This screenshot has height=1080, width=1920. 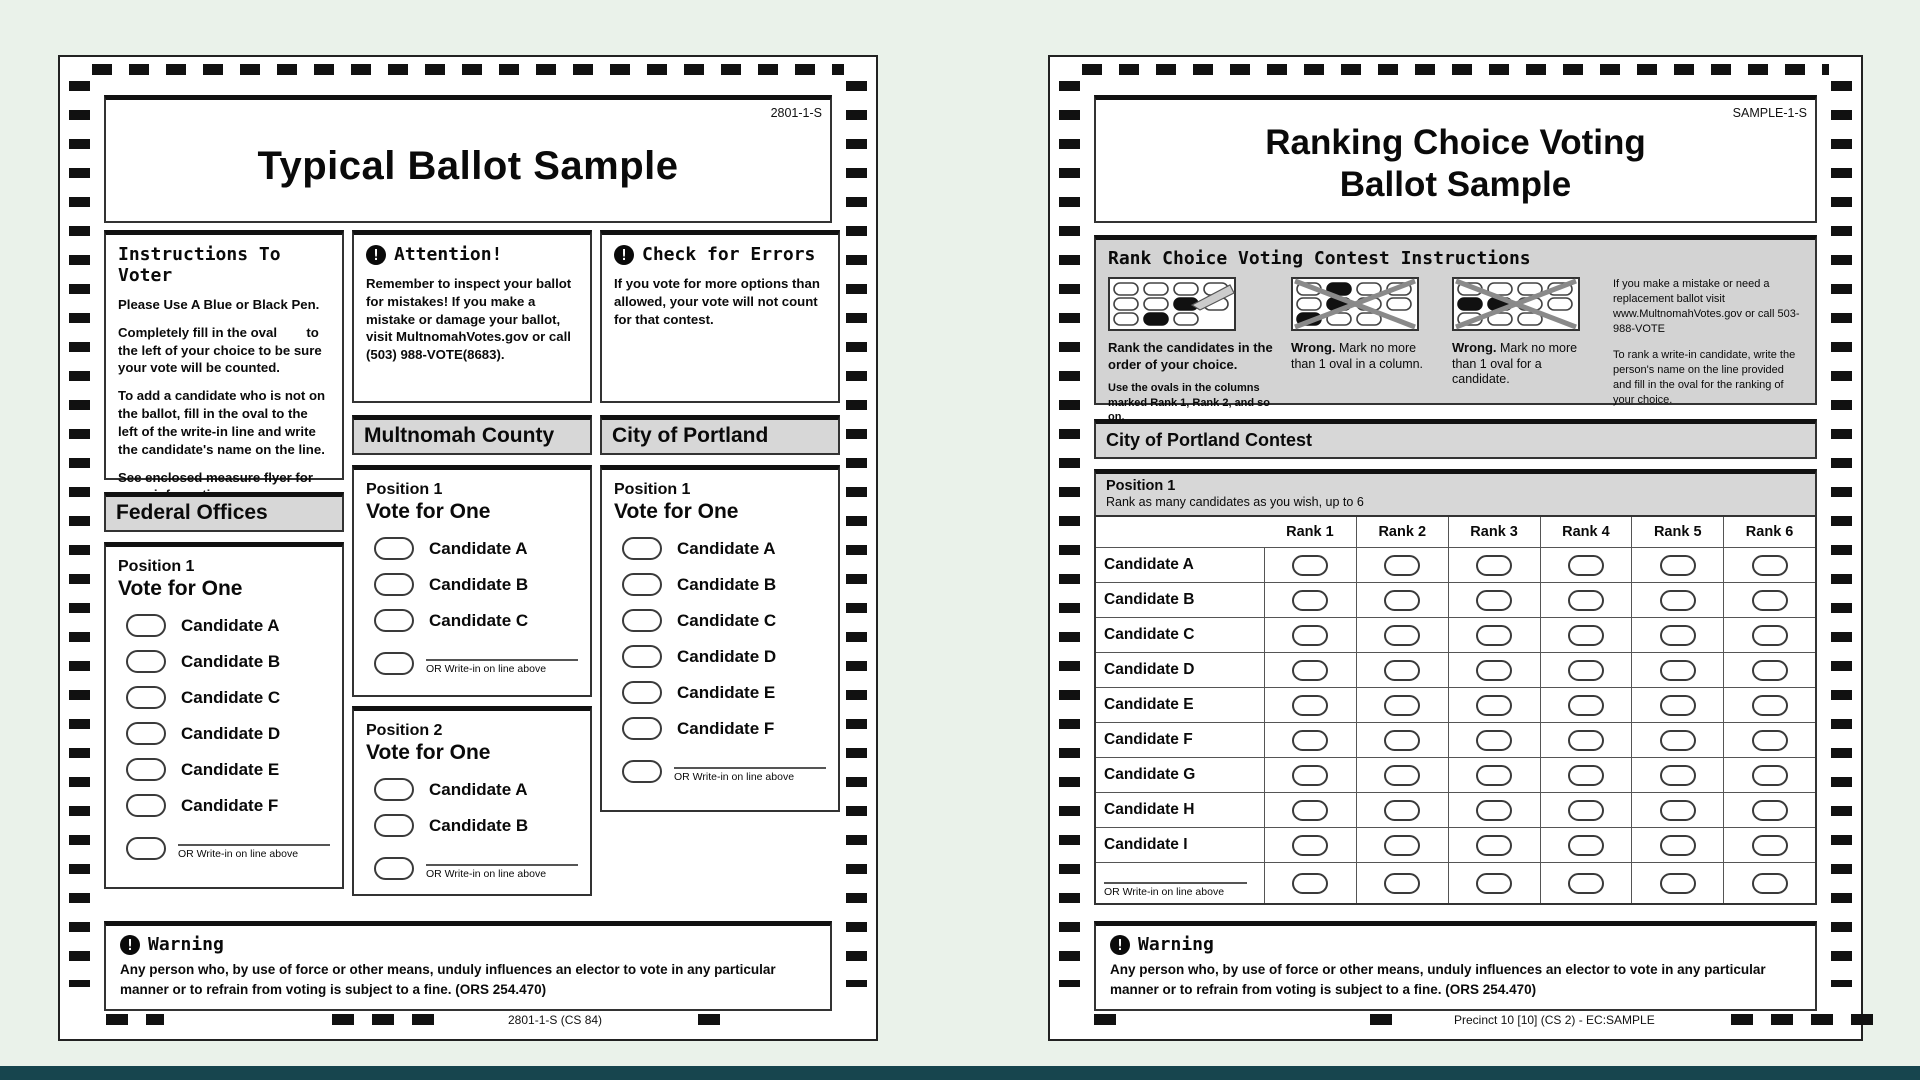 I want to click on candidate-option: Candidate C, so click(x=476, y=620).